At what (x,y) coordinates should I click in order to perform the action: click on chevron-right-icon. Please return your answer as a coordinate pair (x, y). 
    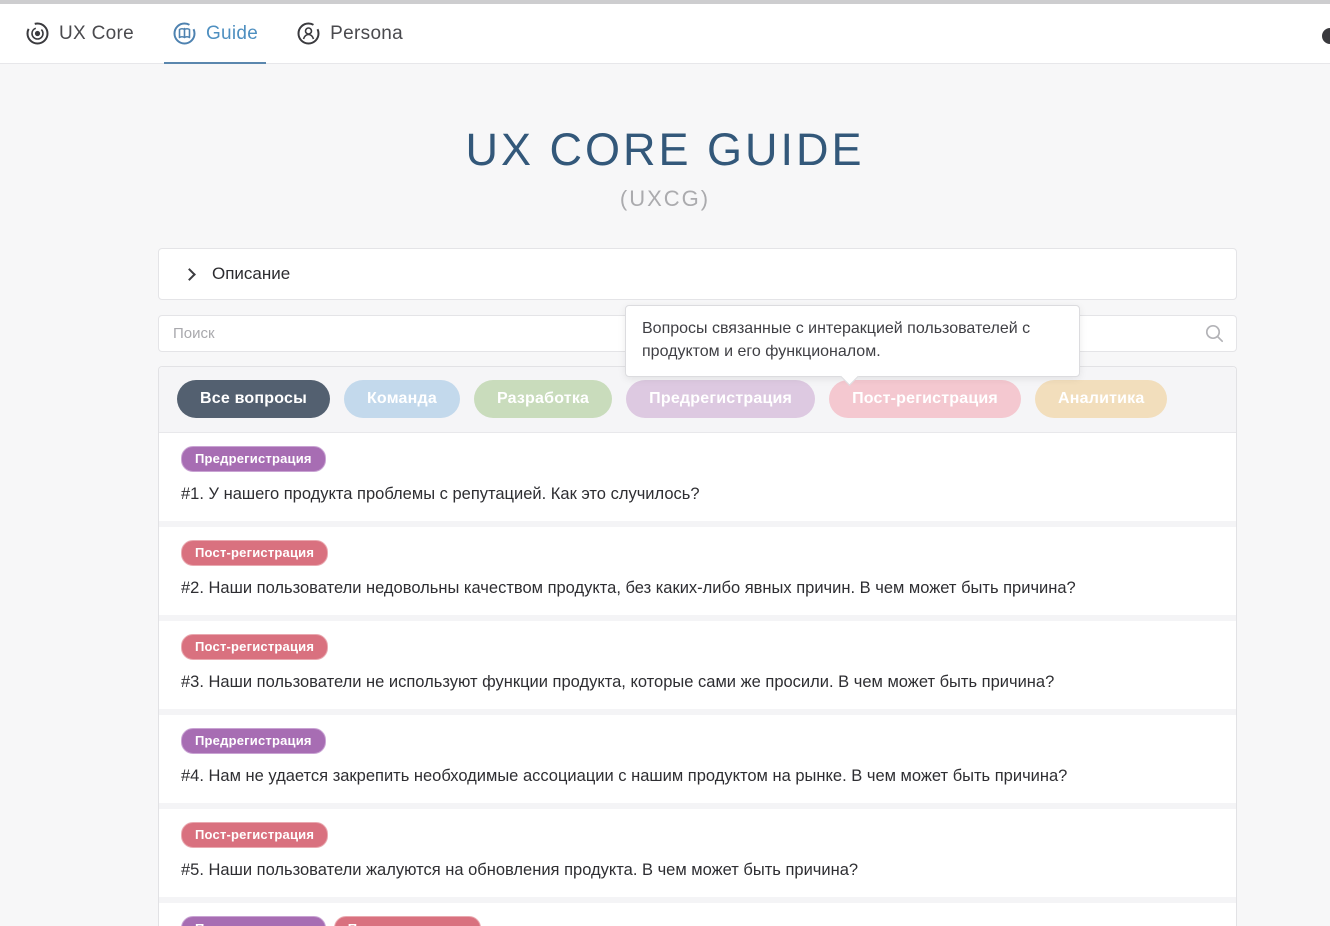
    Looking at the image, I should click on (189, 274).